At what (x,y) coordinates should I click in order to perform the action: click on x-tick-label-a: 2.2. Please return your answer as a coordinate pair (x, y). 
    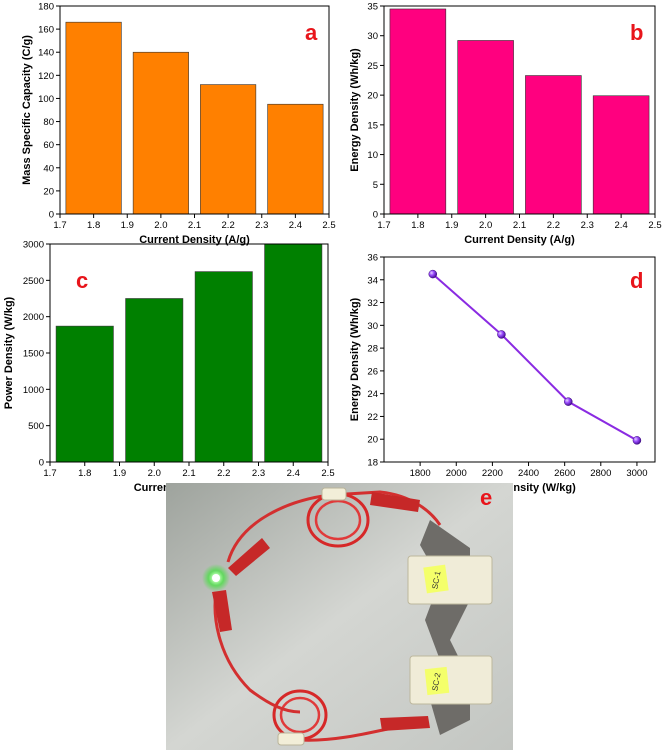
    Looking at the image, I should click on (228, 225).